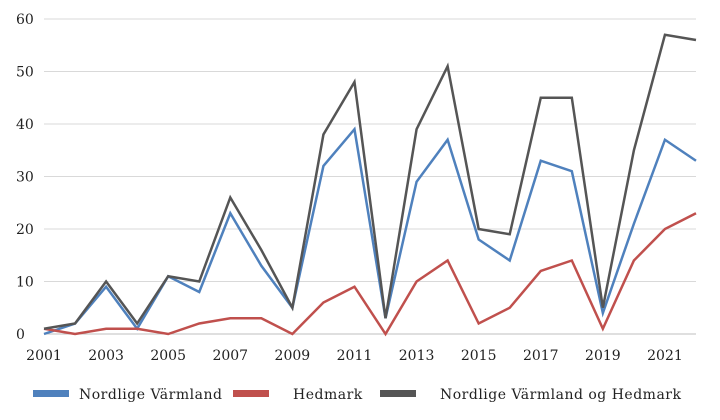 The image size is (720, 420). What do you see at coordinates (603, 356) in the screenshot?
I see `x-tick-label: 2019` at bounding box center [603, 356].